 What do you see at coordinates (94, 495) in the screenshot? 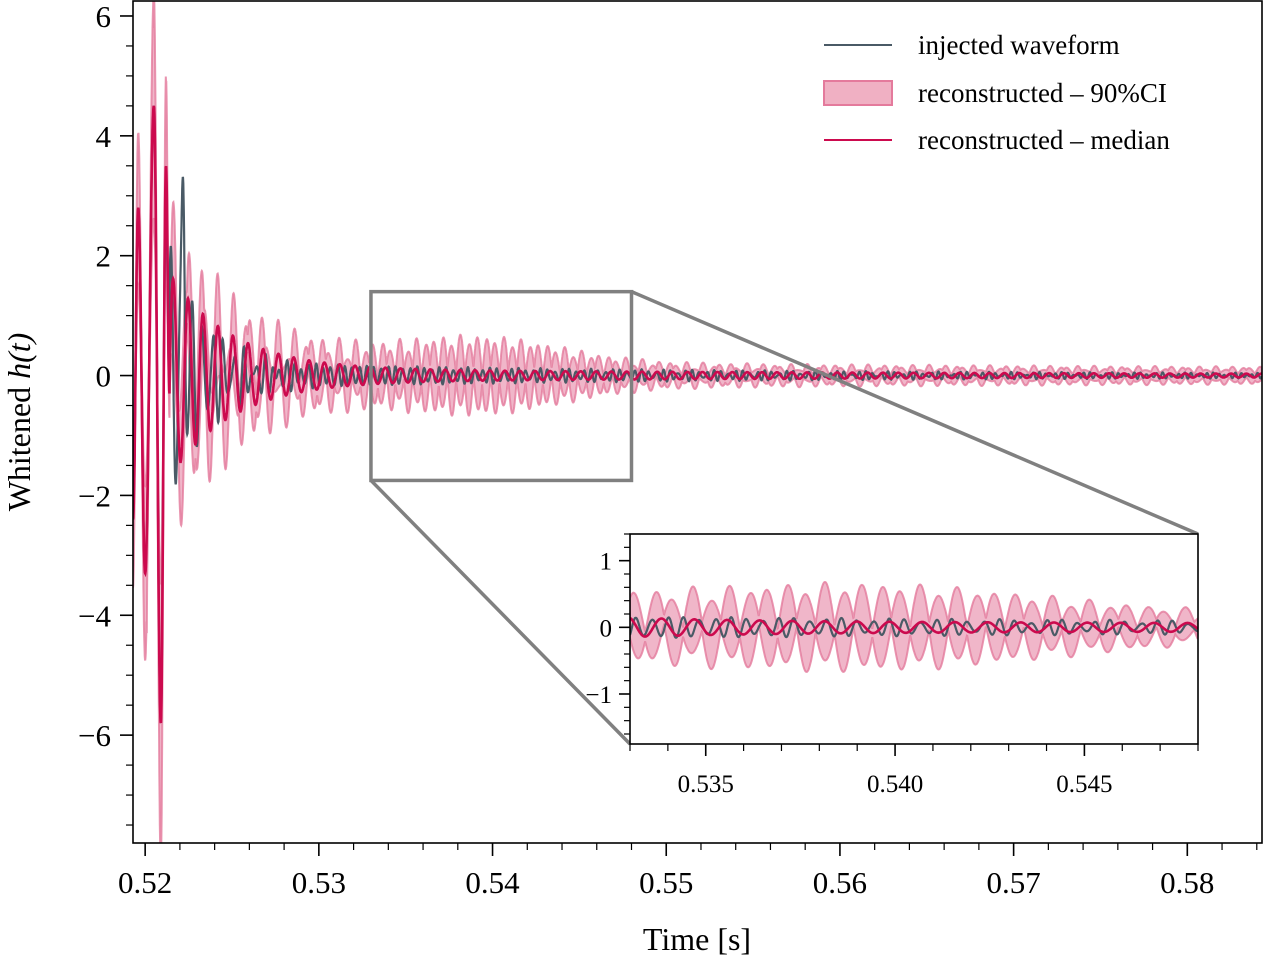
I see `y-tick-label: −2` at bounding box center [94, 495].